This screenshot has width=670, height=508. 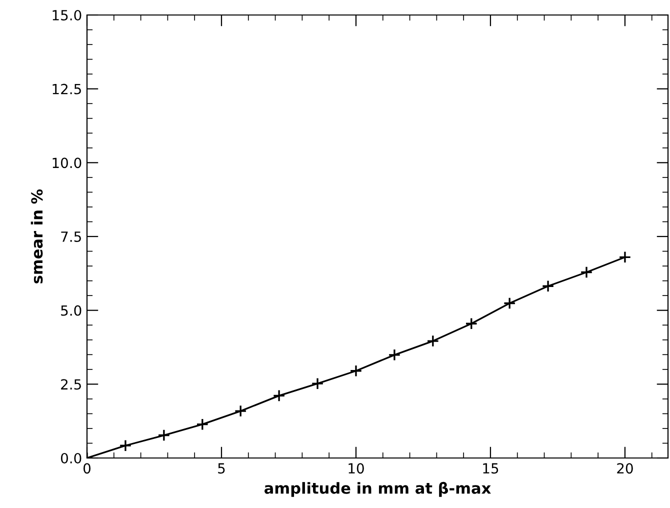 I want to click on y-tick-label: 5.0, so click(x=71, y=310).